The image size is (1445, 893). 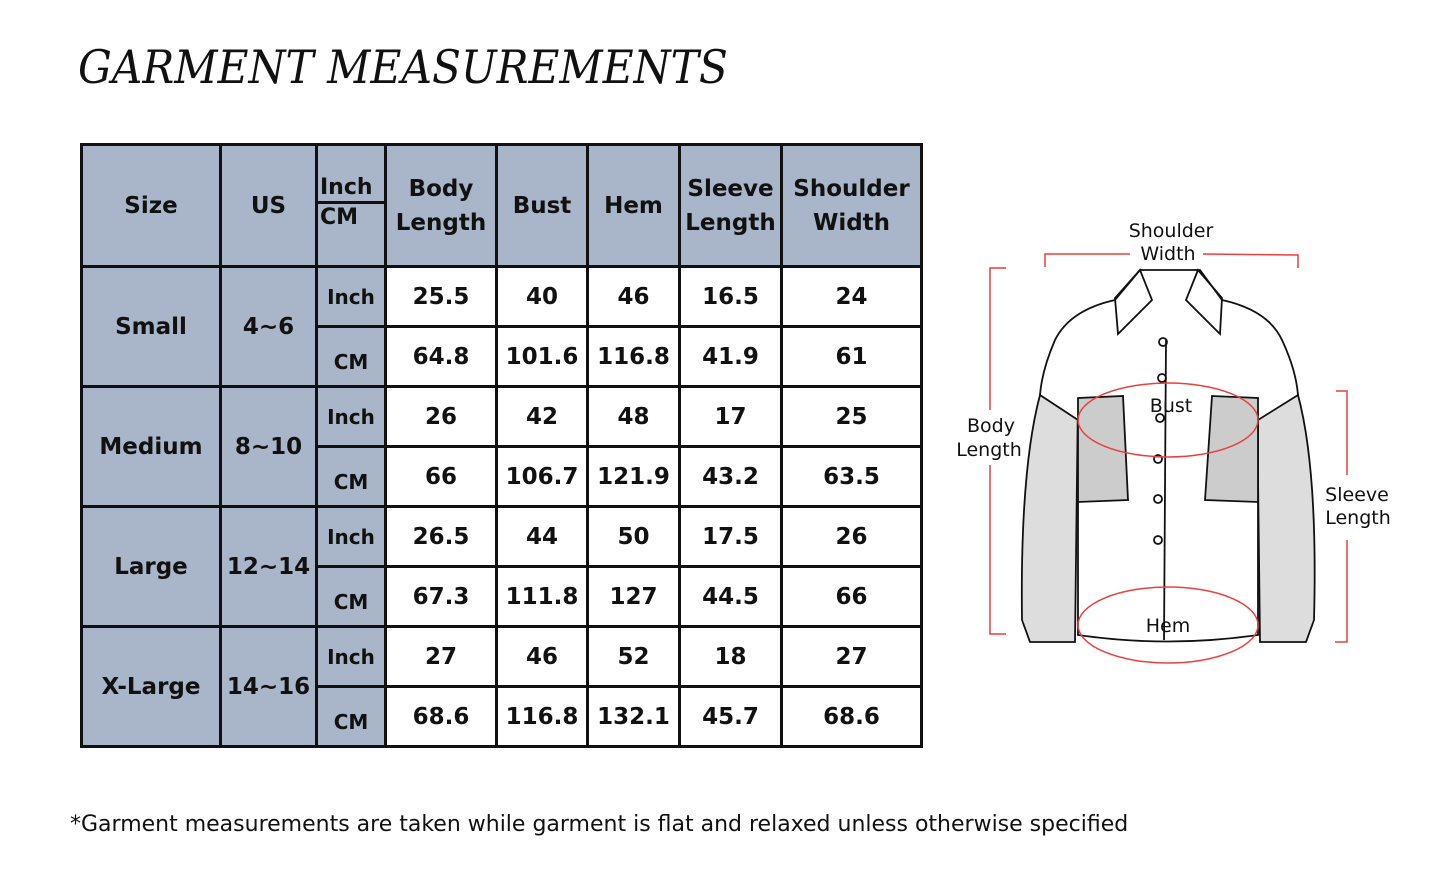 I want to click on header-bust: Bust, so click(x=542, y=205).